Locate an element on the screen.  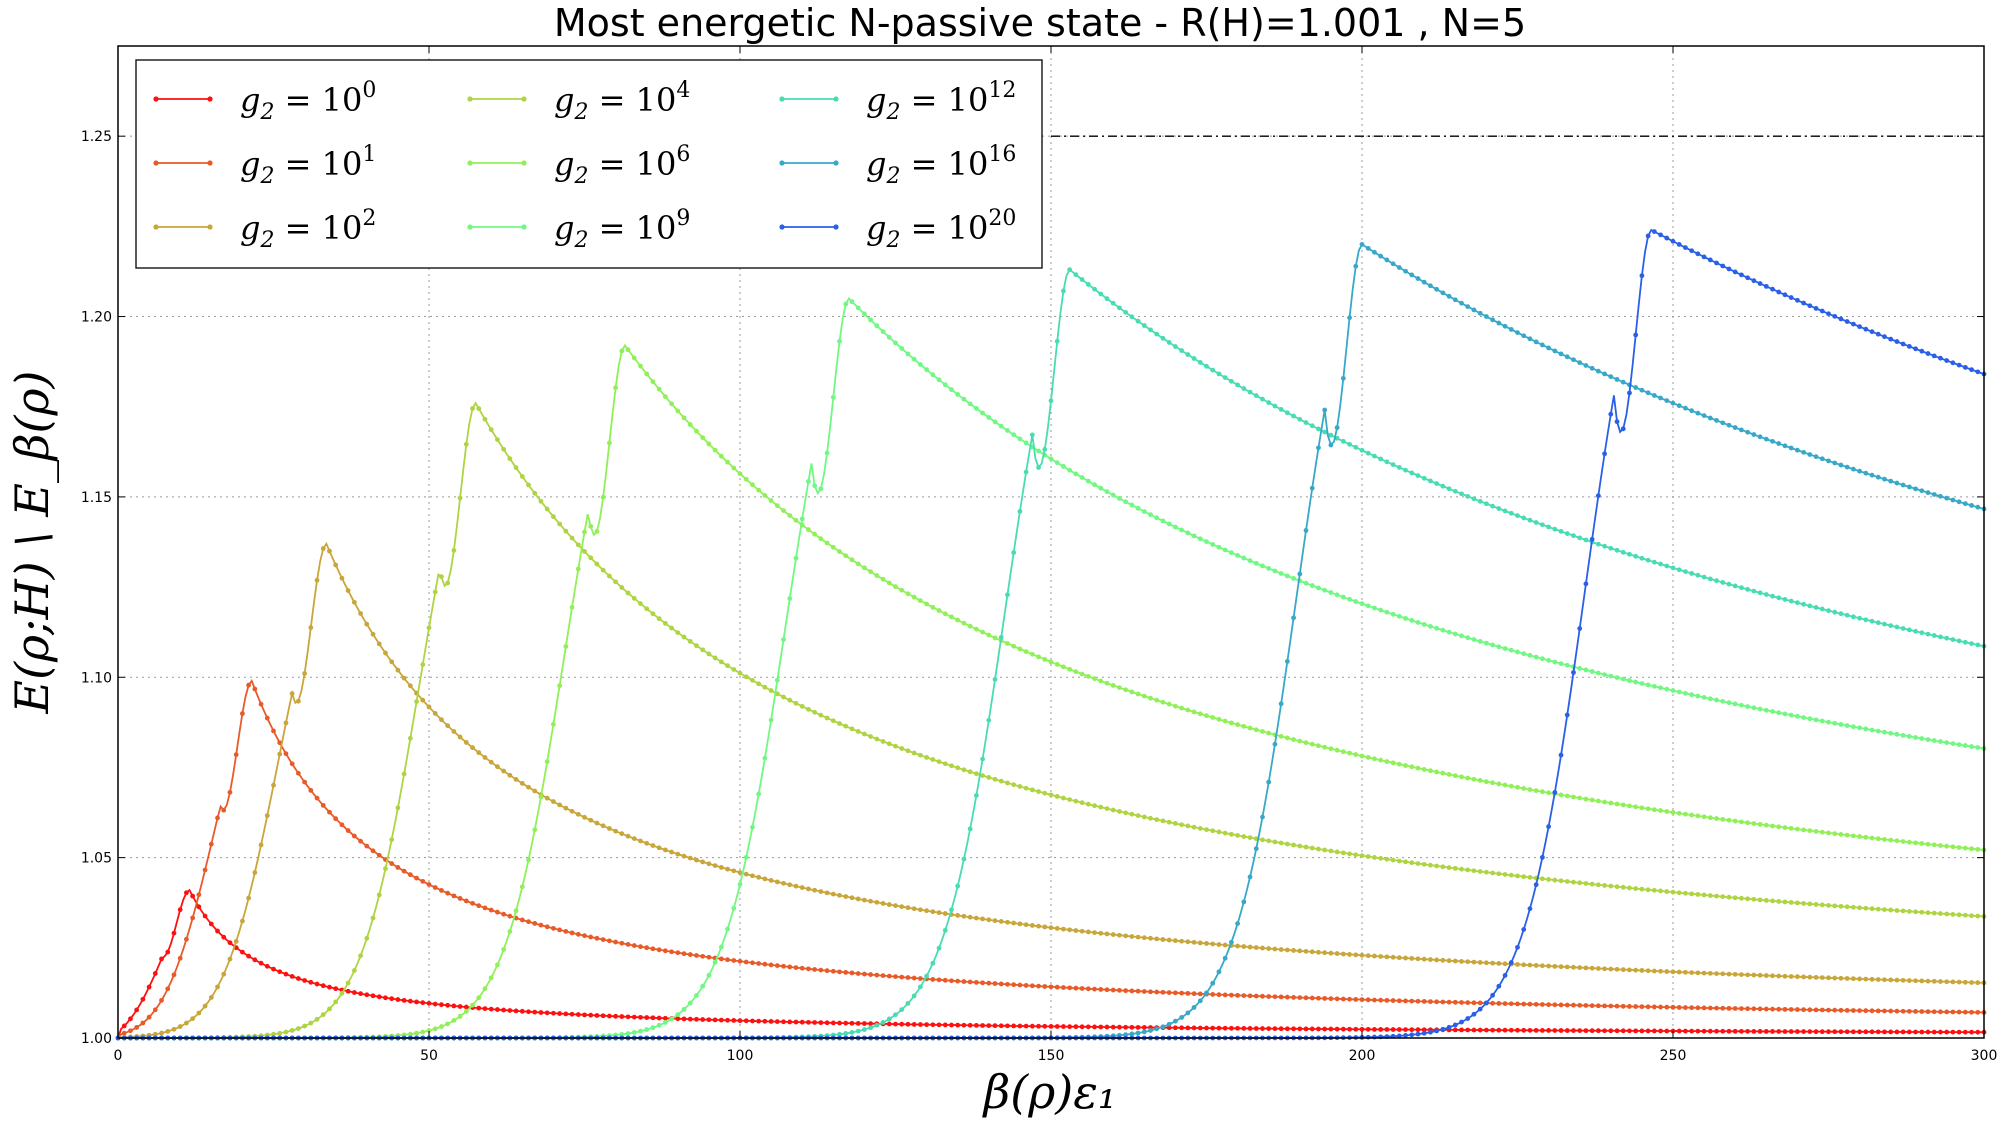
y-tick-label: 1.00 is located at coordinates (96, 1039).